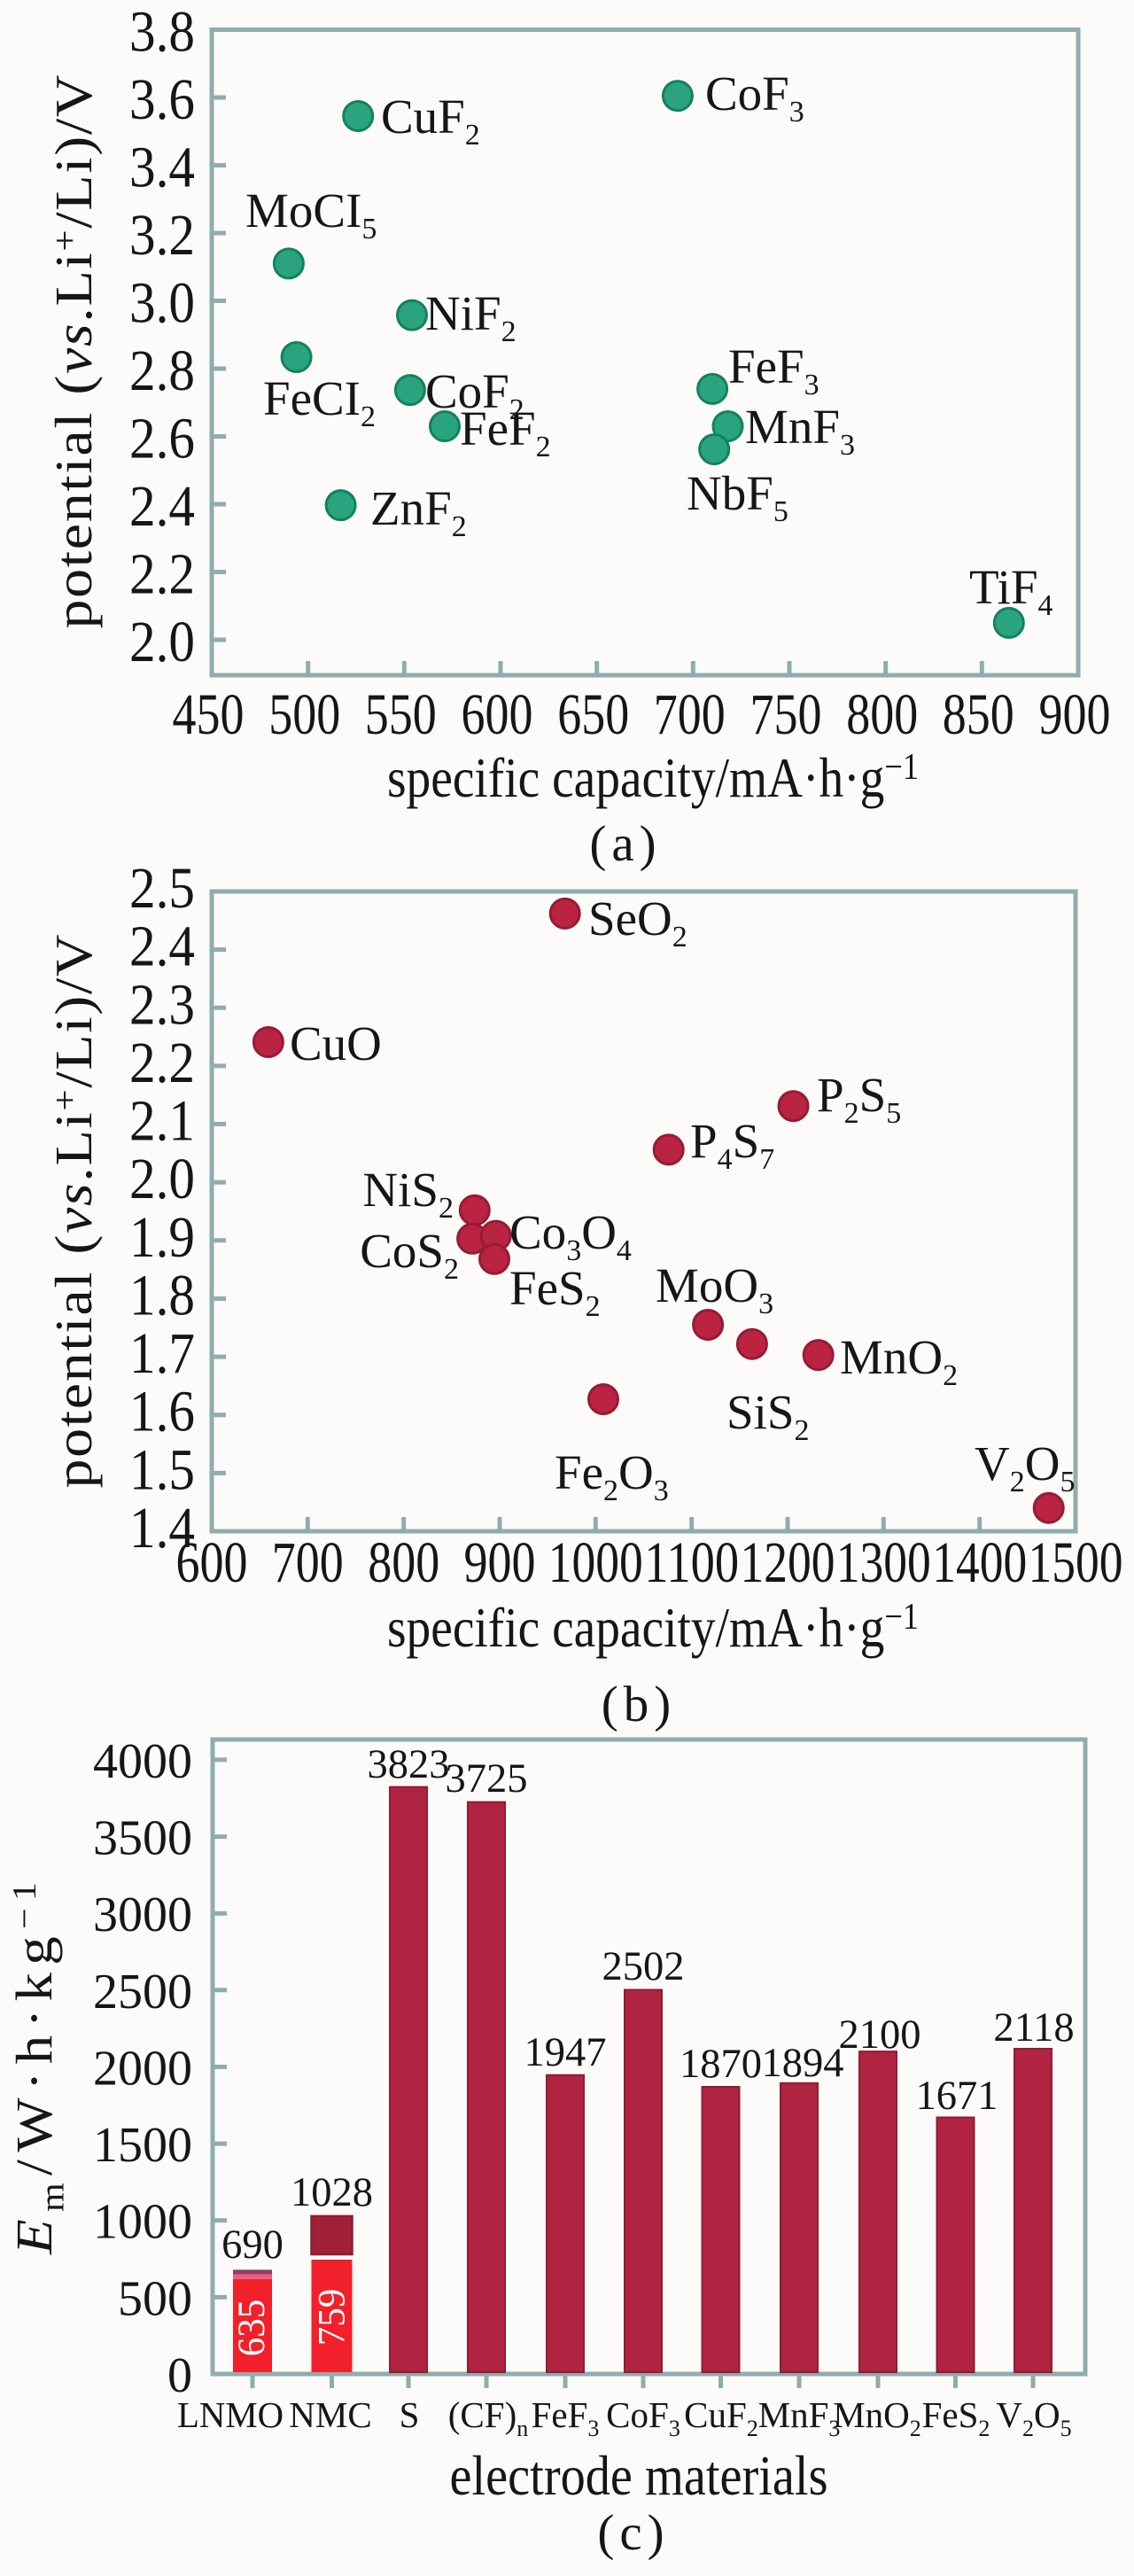  I want to click on svg-text: 635, so click(252, 2329).